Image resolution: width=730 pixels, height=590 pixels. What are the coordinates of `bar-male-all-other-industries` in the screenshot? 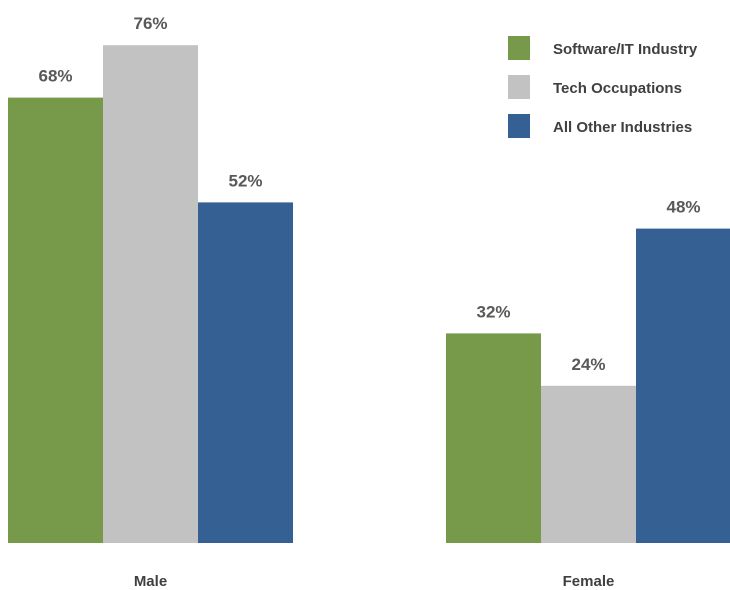 It's located at (245, 372).